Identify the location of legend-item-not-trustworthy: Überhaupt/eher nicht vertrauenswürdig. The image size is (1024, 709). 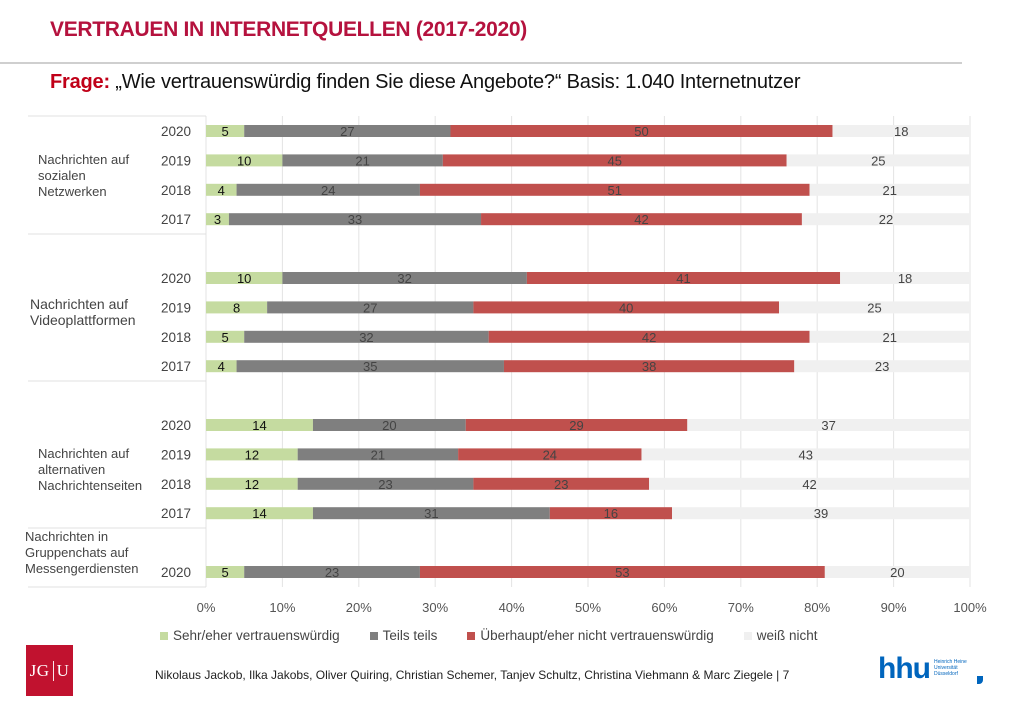
(590, 635).